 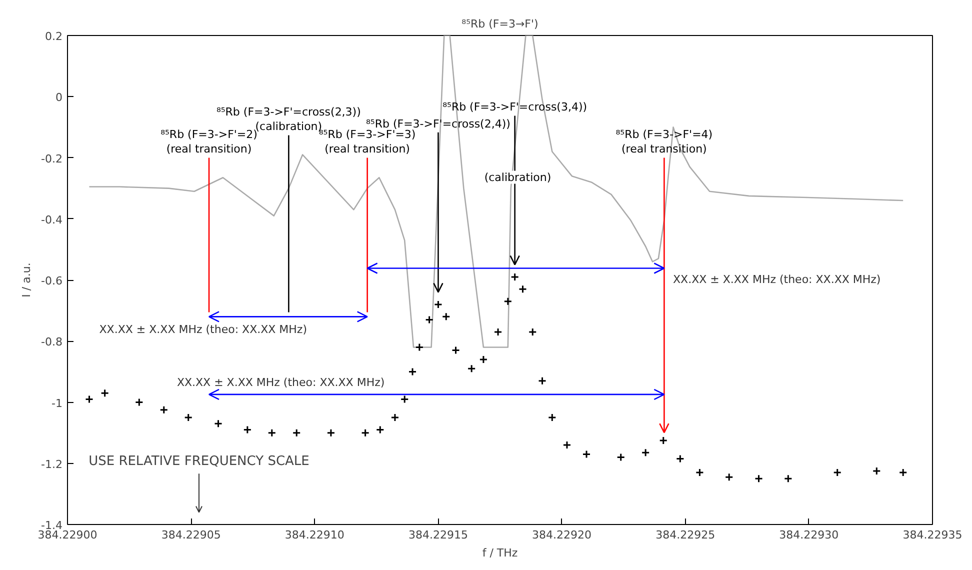 What do you see at coordinates (57, 403) in the screenshot?
I see `y-tick-label: -1` at bounding box center [57, 403].